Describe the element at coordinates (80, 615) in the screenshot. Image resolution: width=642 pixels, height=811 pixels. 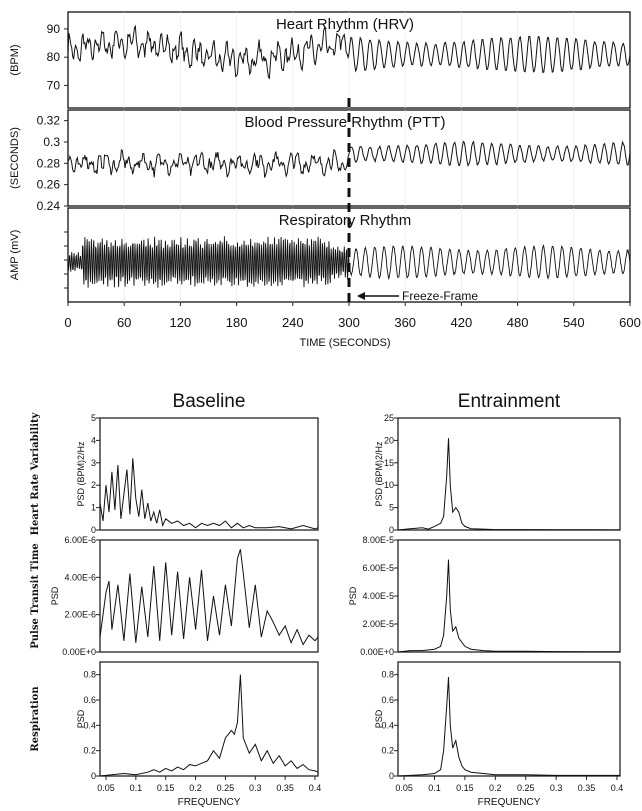
I see `y-tick-label: 2.00E-6` at that location.